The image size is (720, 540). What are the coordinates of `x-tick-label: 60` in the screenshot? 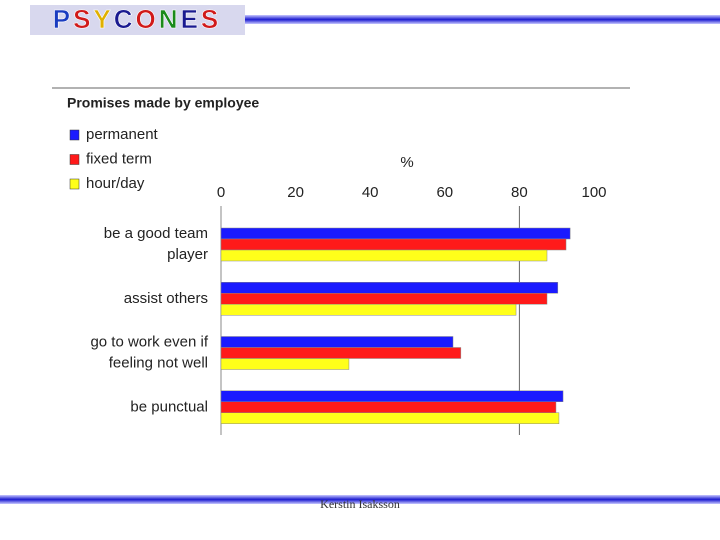 It's located at (444, 192).